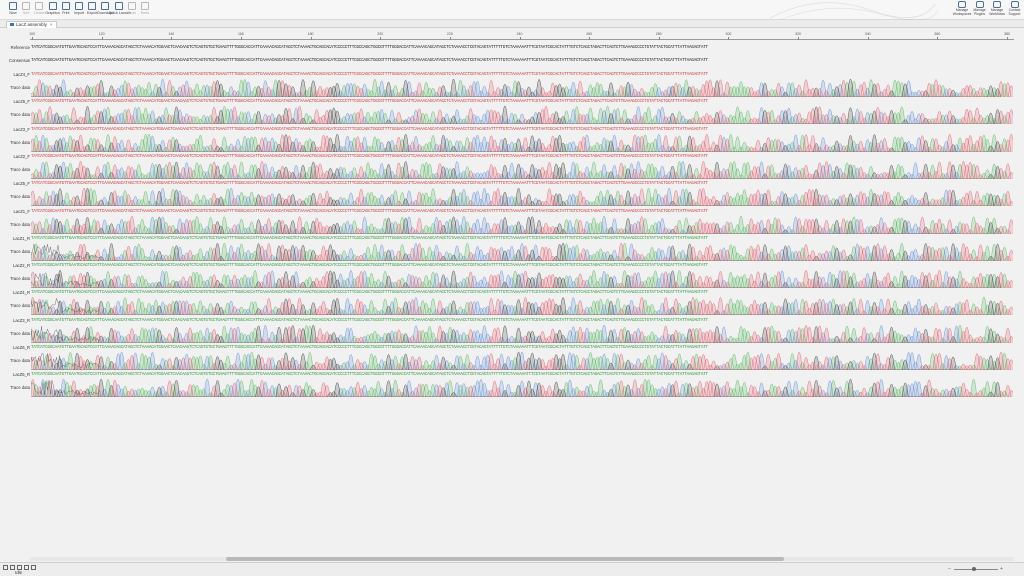  I want to click on tab-lacz-assembly: LacZ assembly ×, so click(31, 24).